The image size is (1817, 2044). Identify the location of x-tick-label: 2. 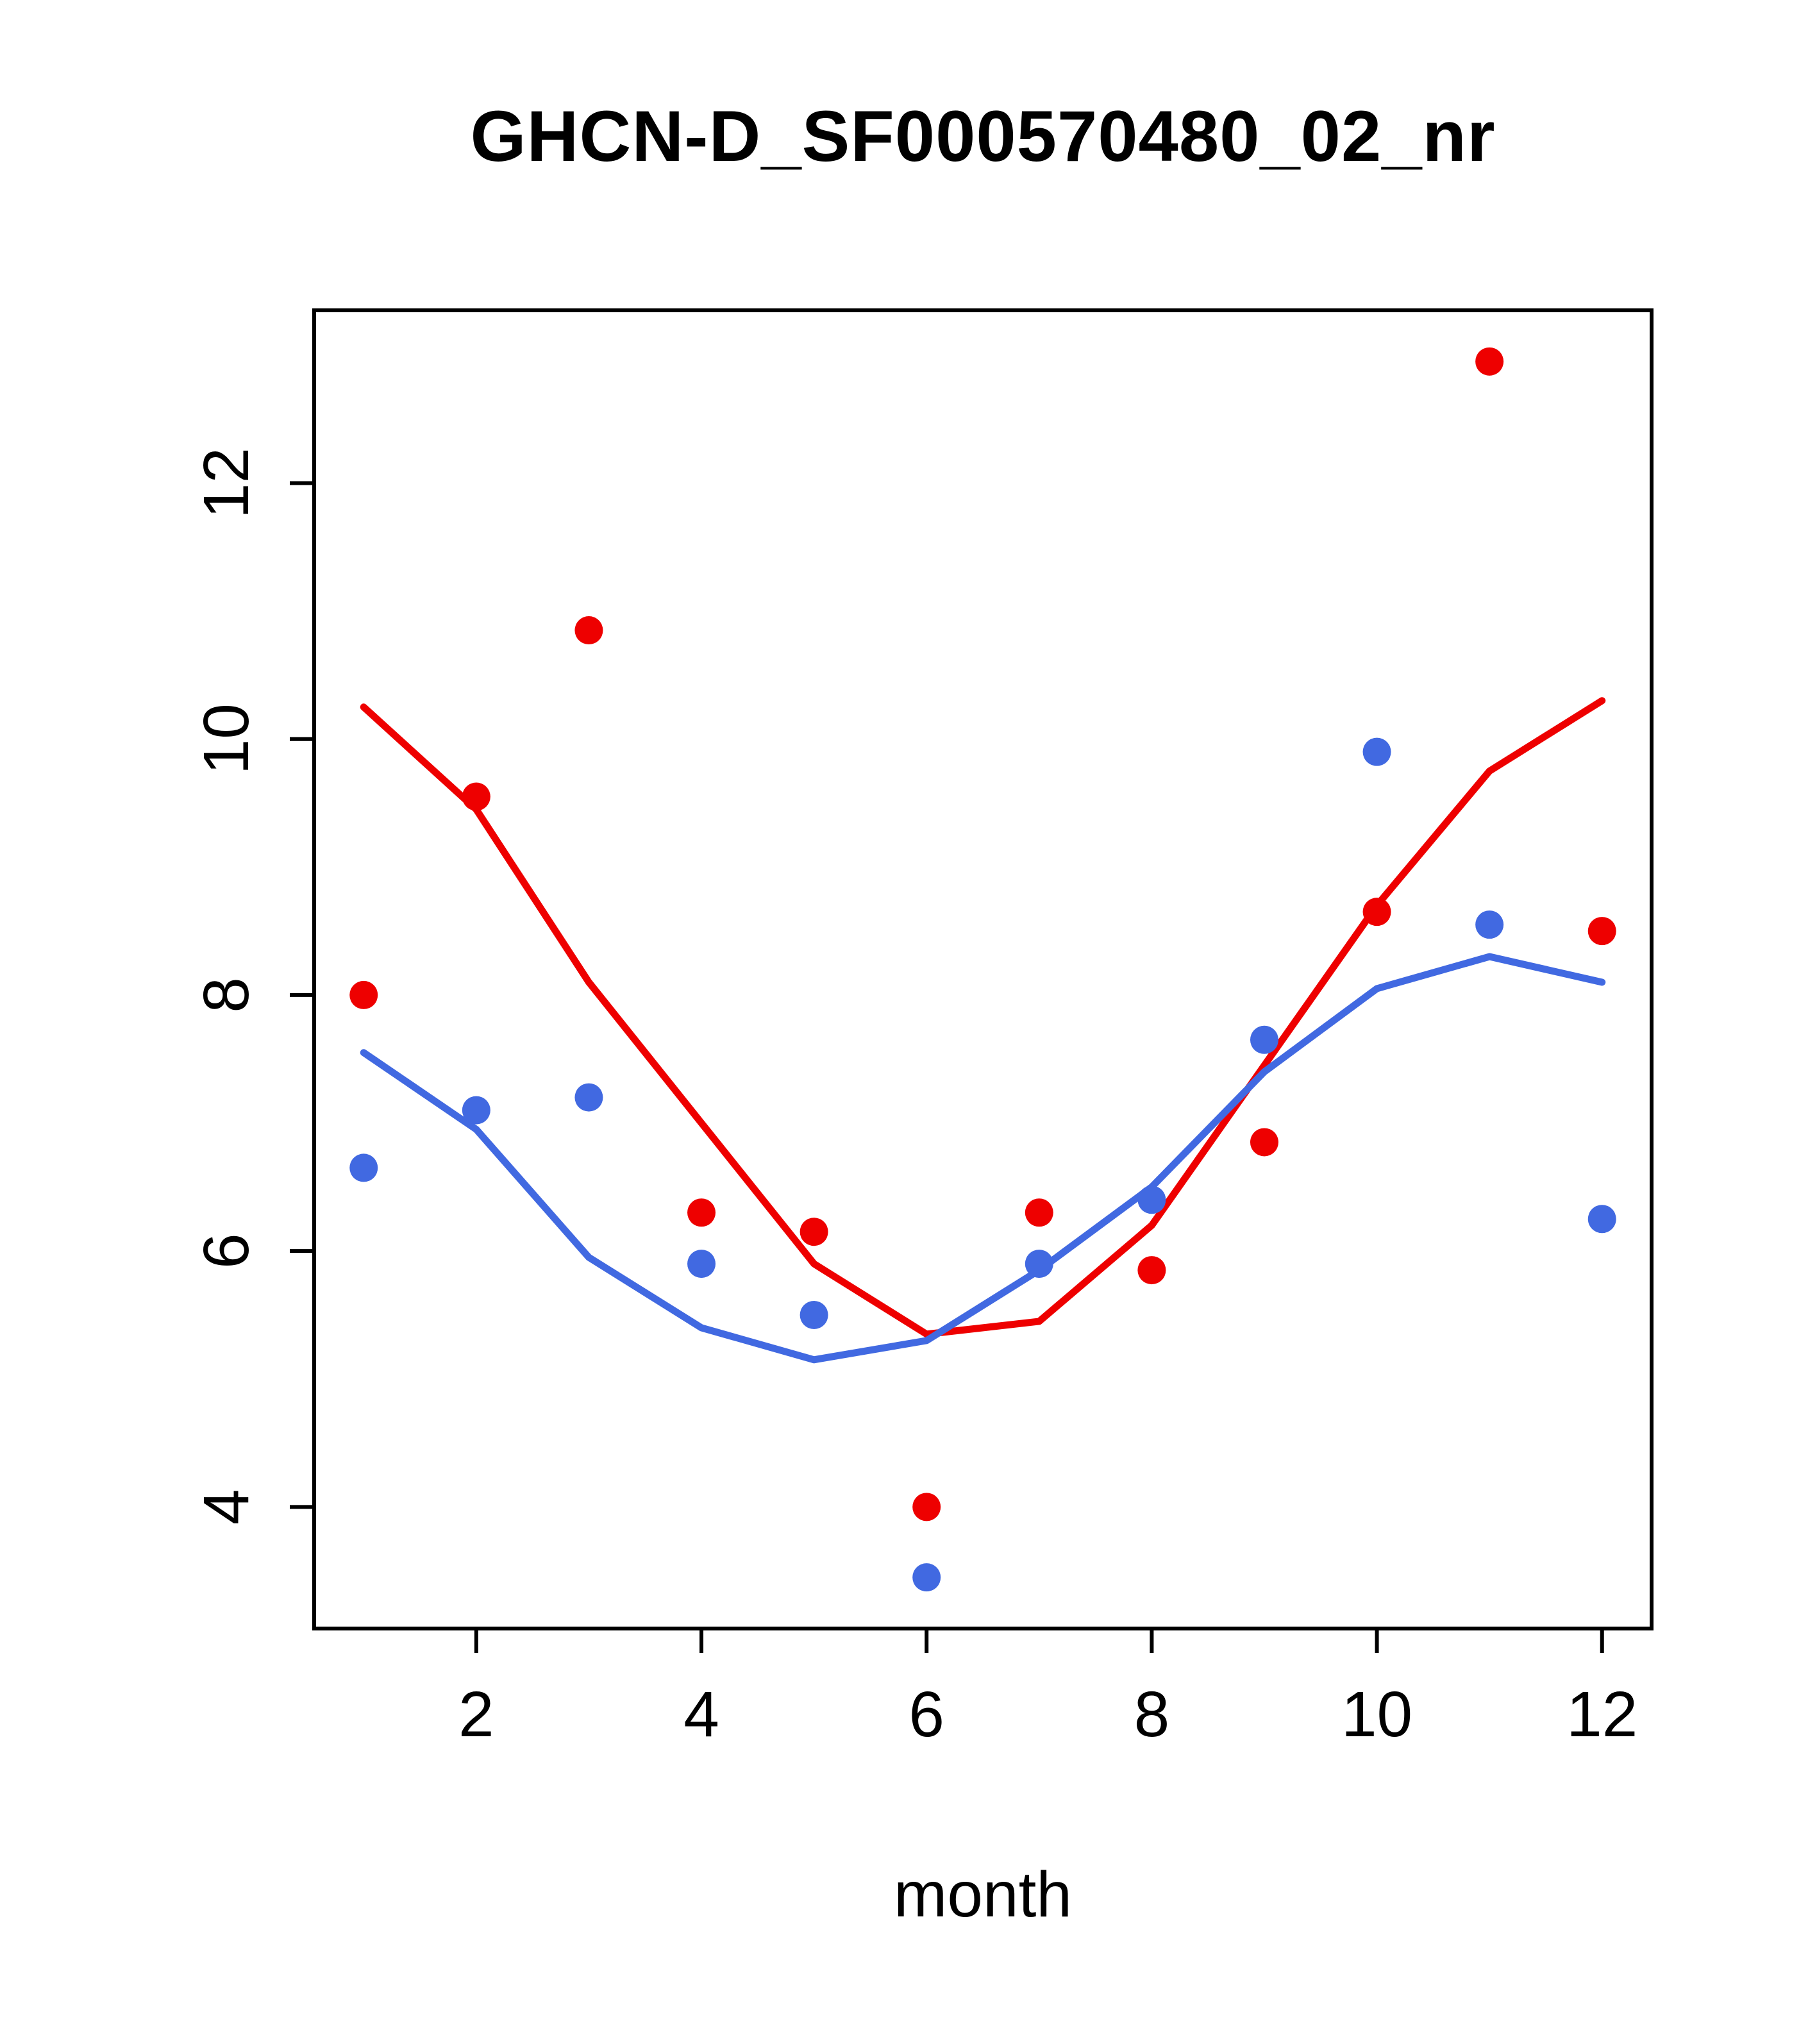
(476, 1714).